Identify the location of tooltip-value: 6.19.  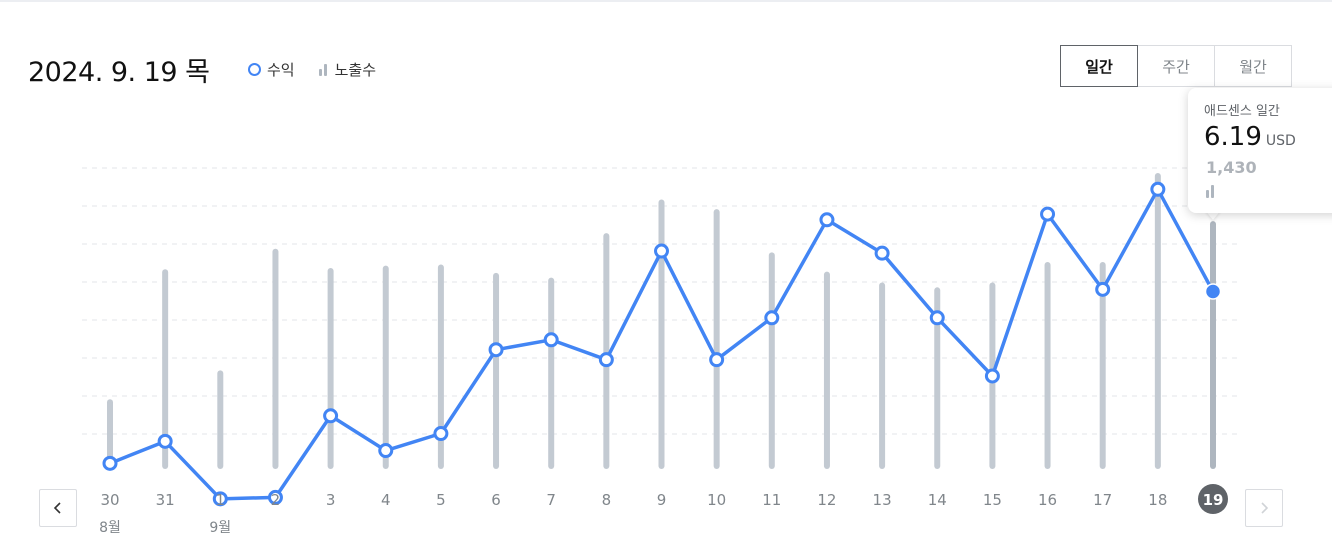
(1233, 137).